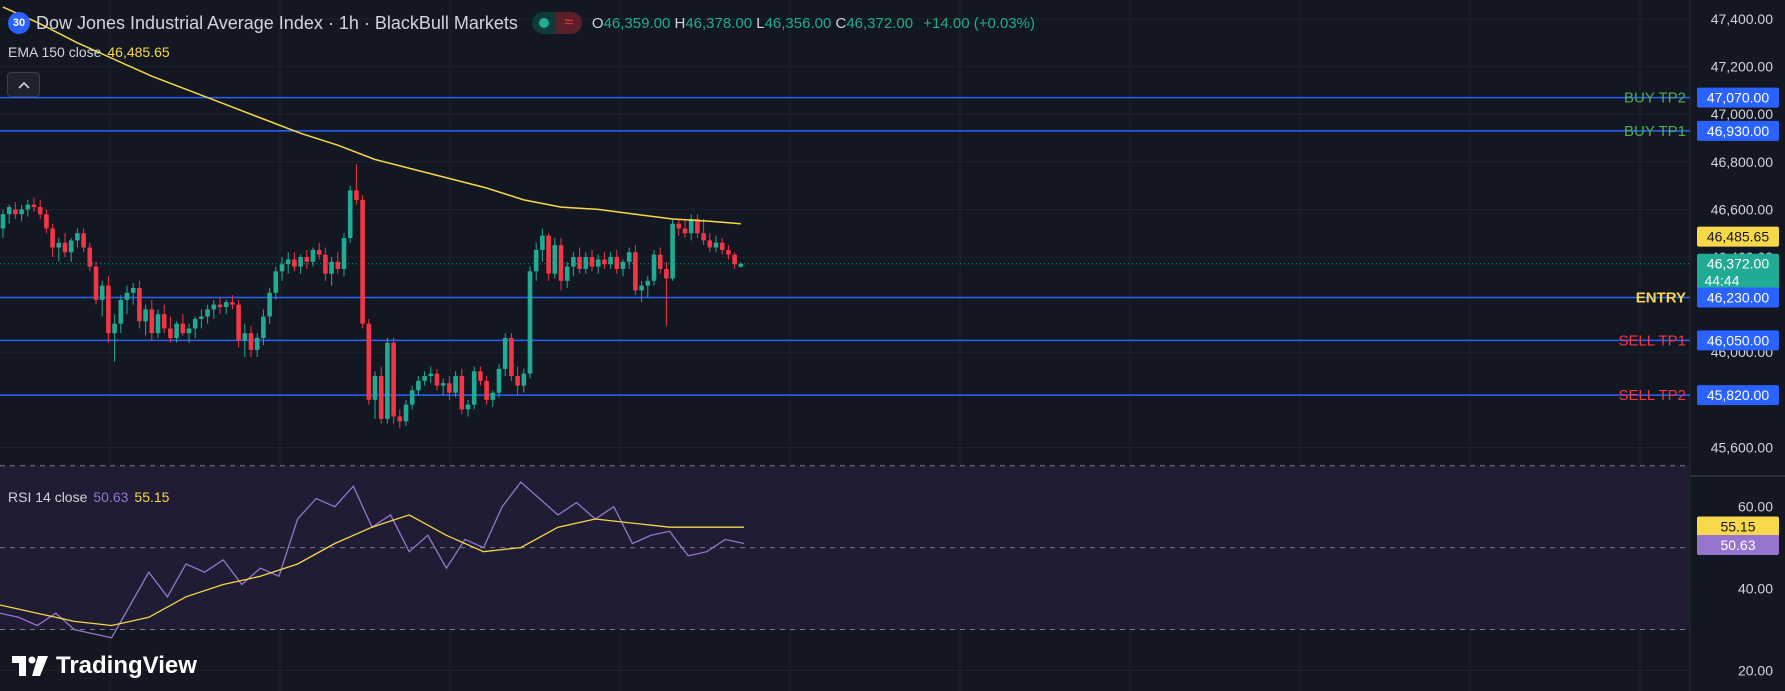 This screenshot has height=691, width=1785. Describe the element at coordinates (1742, 67) in the screenshot. I see `price-axis-tick-label: 47,200.00` at that location.